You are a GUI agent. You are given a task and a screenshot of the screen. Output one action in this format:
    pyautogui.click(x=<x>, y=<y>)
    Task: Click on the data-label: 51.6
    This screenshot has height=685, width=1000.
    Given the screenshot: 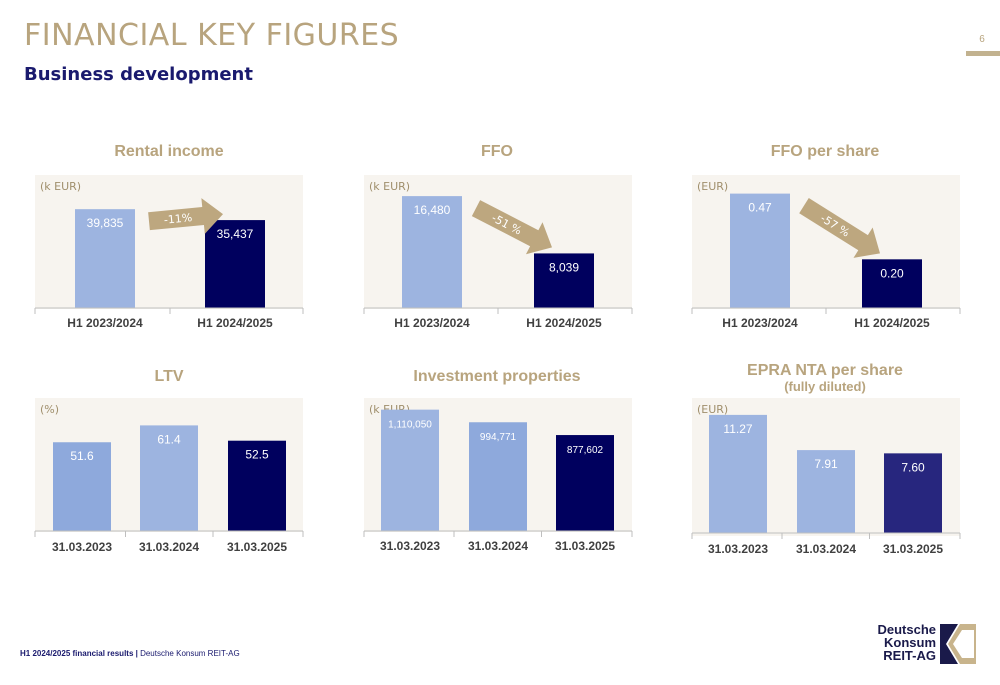 What is the action you would take?
    pyautogui.click(x=82, y=456)
    